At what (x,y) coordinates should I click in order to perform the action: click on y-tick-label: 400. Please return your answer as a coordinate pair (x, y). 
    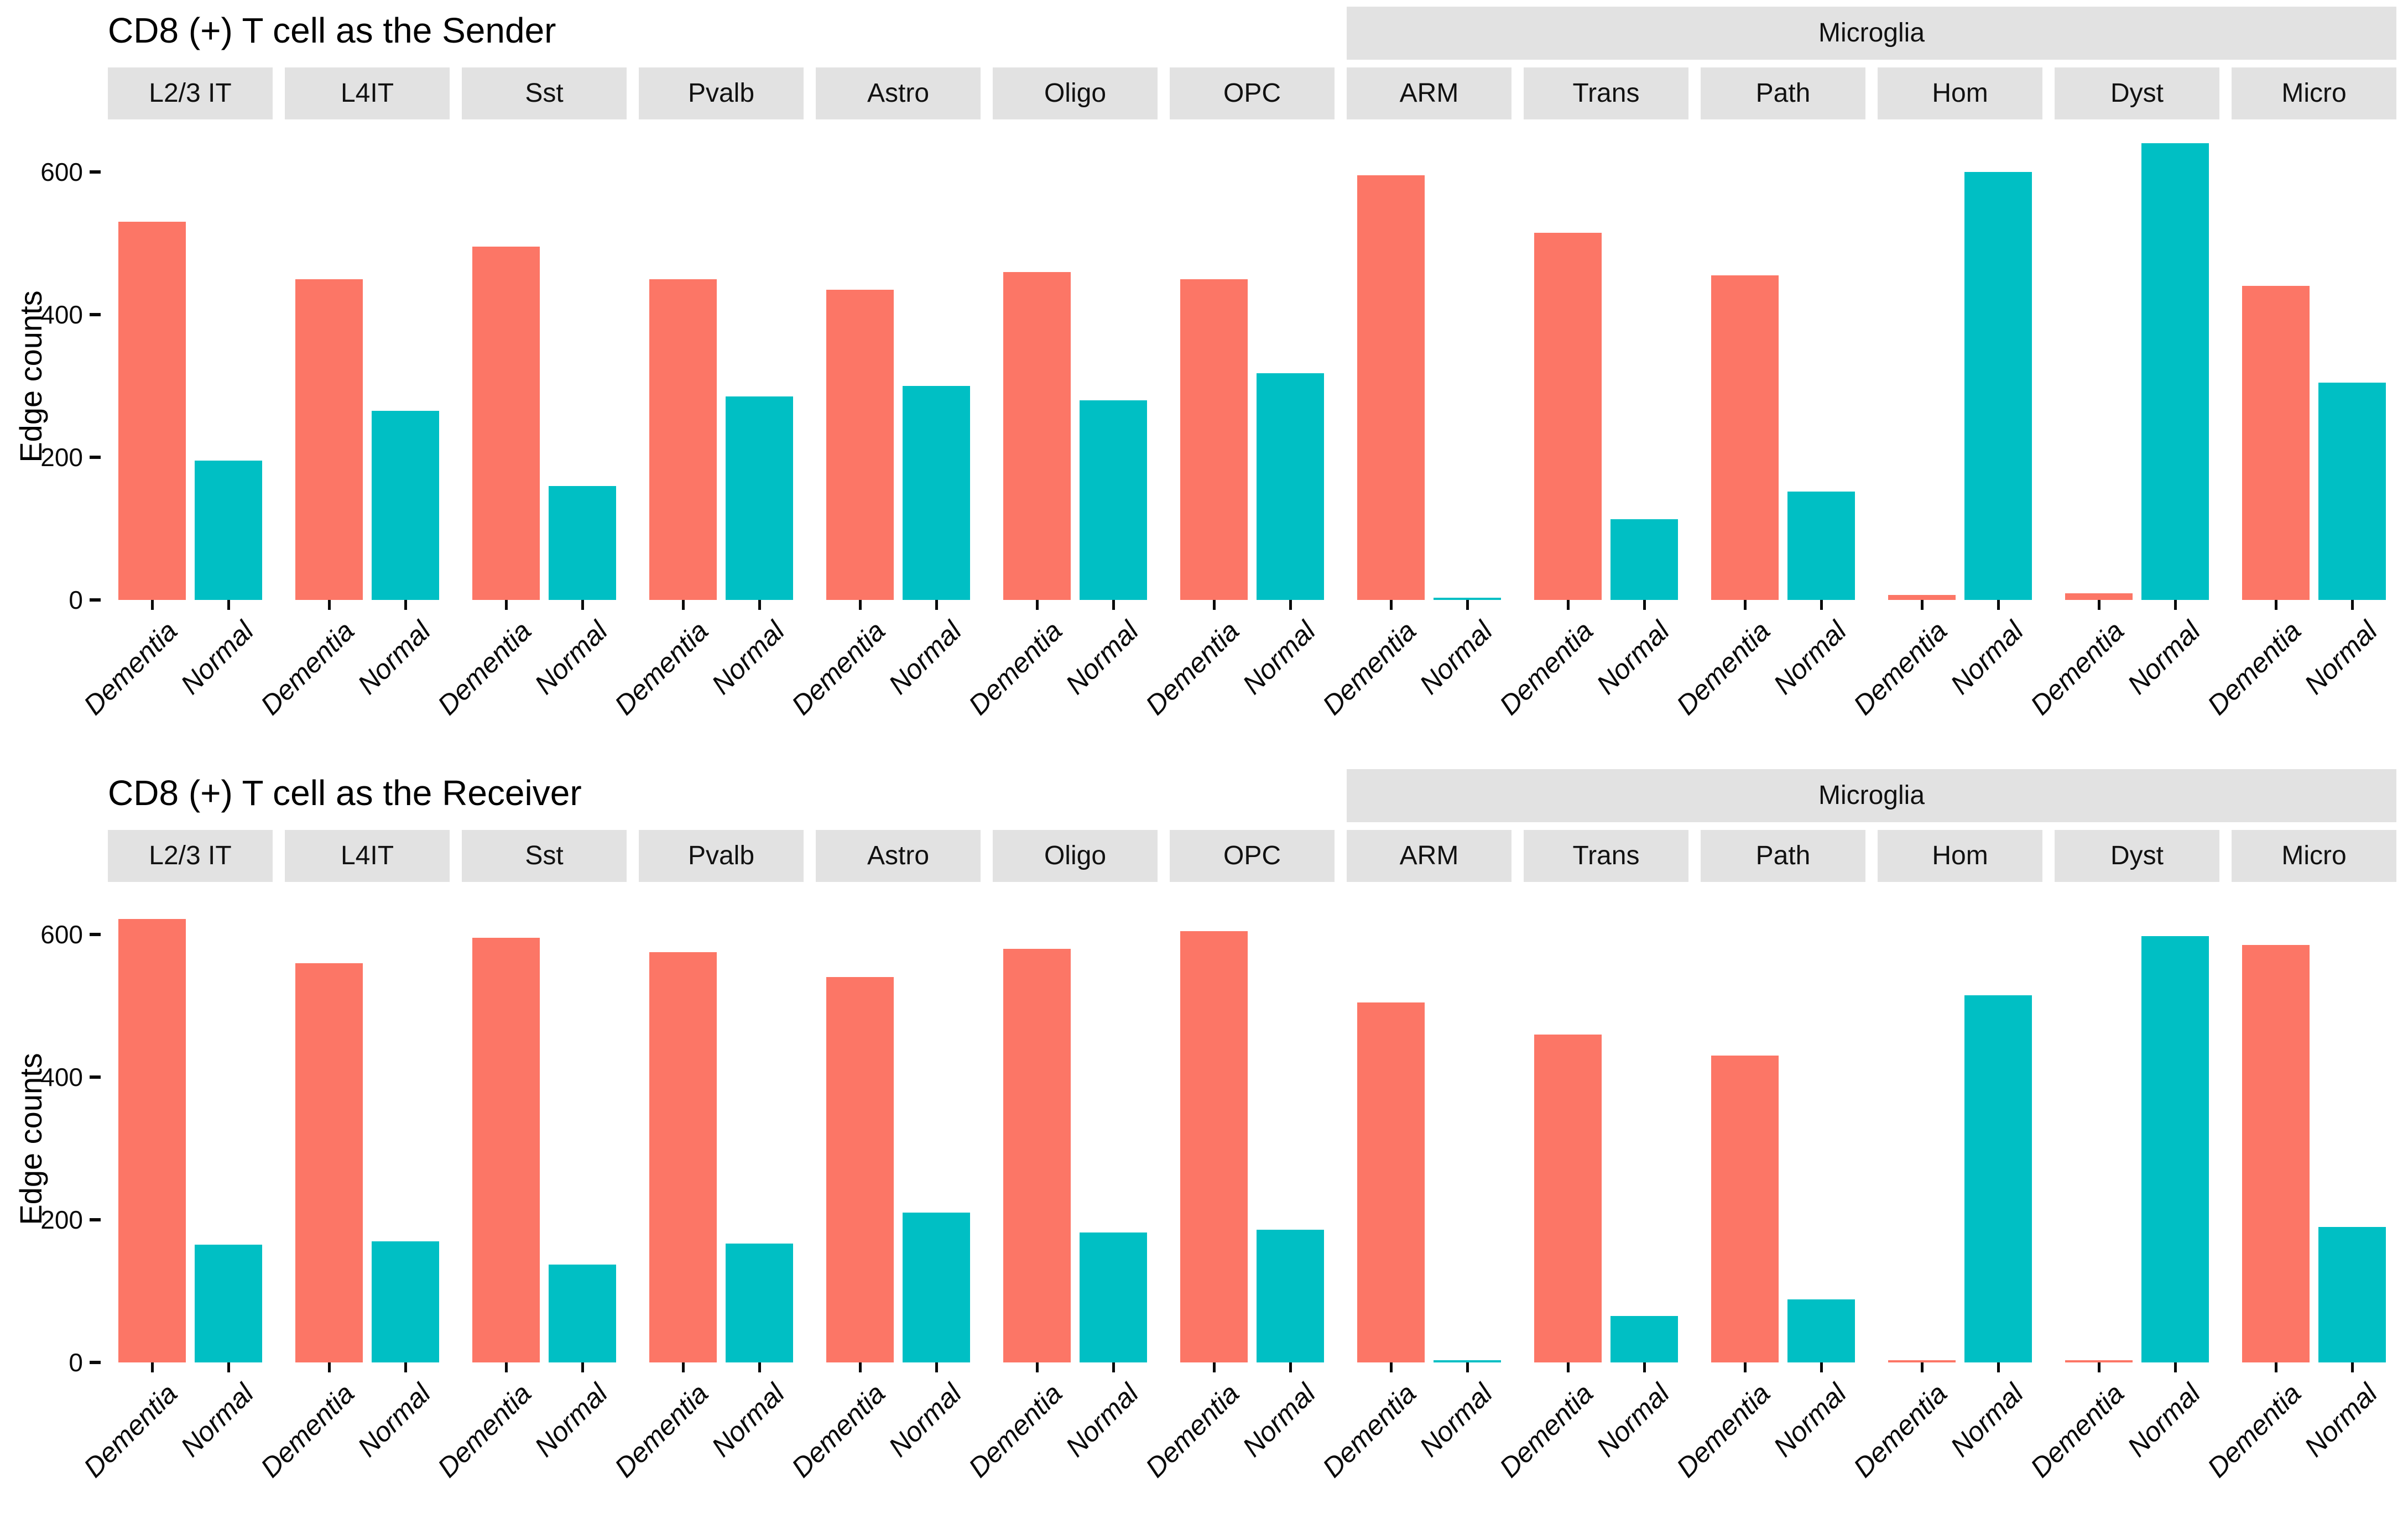
    Looking at the image, I should click on (62, 1077).